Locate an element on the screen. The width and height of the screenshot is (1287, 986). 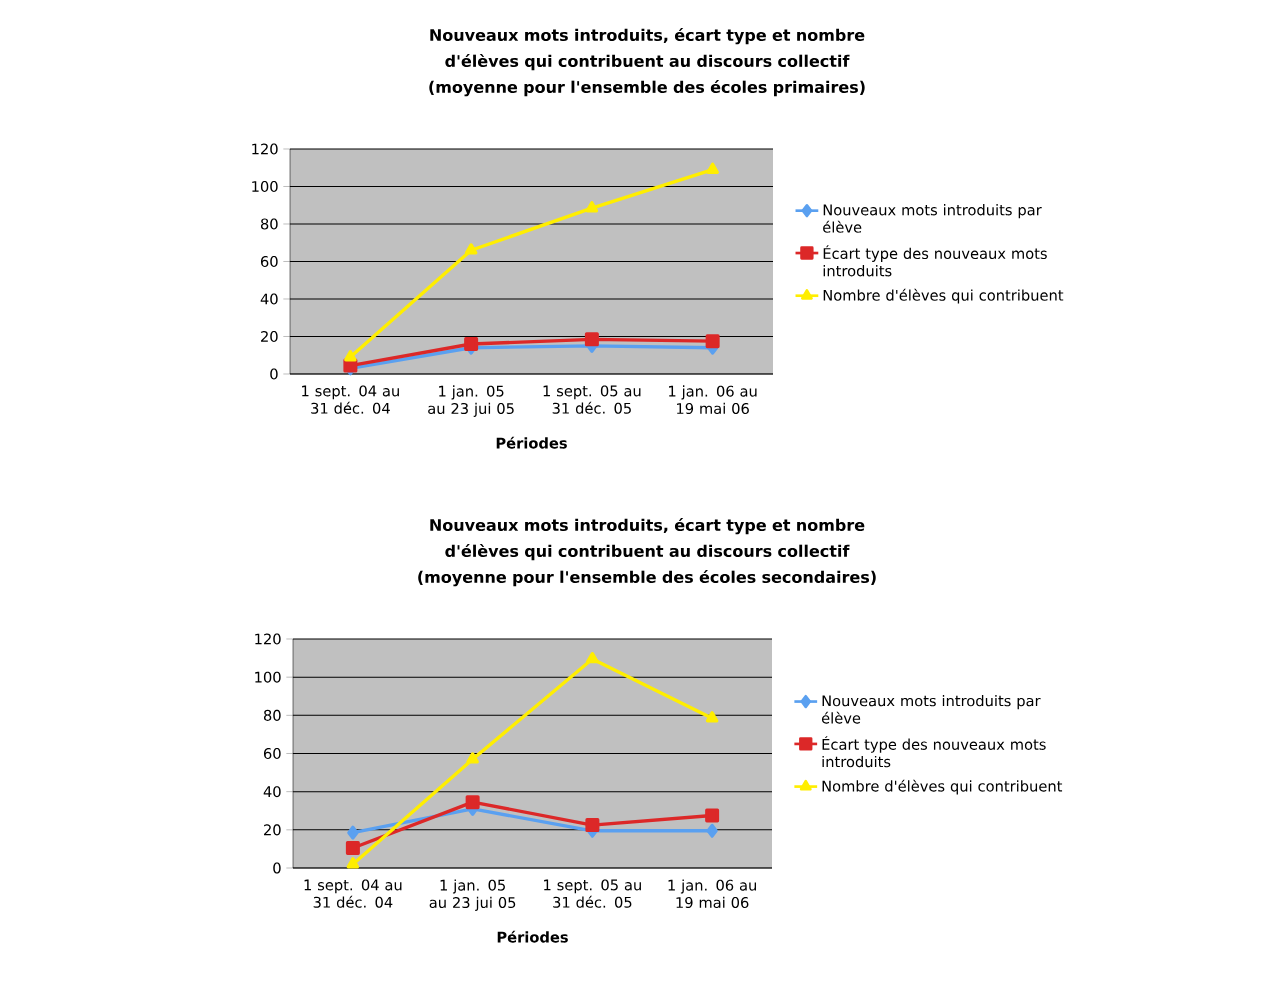
chart-subtitle: (moyenne pour l'ensemble des écoles secondaires) is located at coordinates (647, 578).